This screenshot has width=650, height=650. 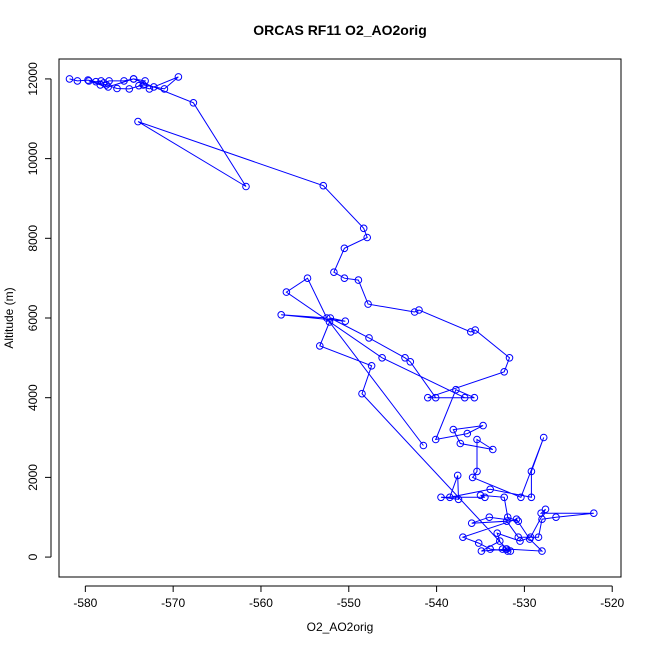 What do you see at coordinates (33, 477) in the screenshot?
I see `y-tick-label: 2000` at bounding box center [33, 477].